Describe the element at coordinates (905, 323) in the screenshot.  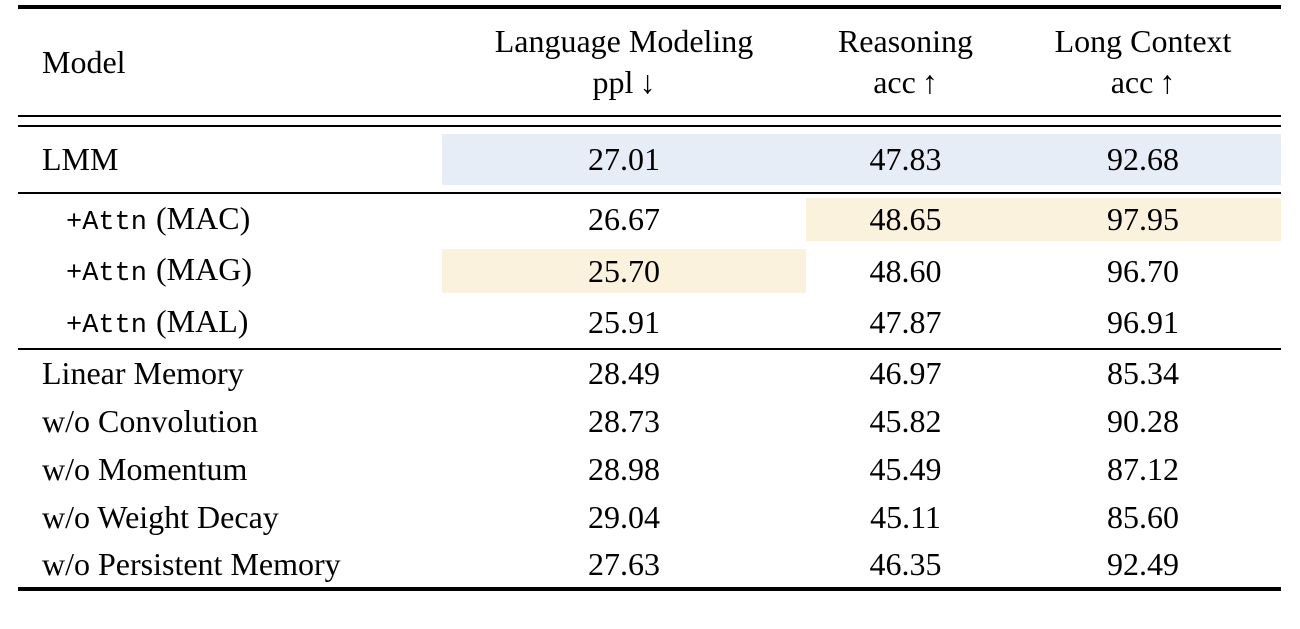
I see `cell-reasoning-acc: 47.87` at that location.